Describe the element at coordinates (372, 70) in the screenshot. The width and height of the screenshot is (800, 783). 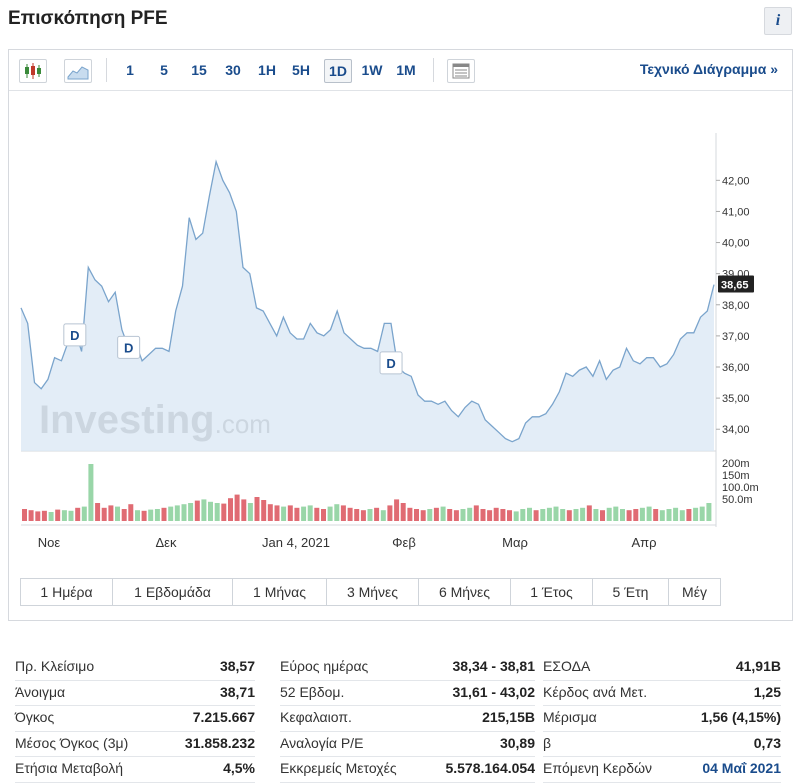
I see `interval-1w: 1W` at that location.